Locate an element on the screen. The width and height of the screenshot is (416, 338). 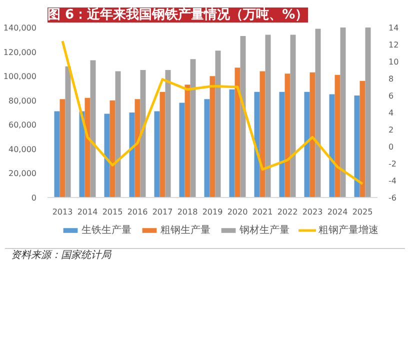
x-tick-label: 2018 is located at coordinates (187, 212).